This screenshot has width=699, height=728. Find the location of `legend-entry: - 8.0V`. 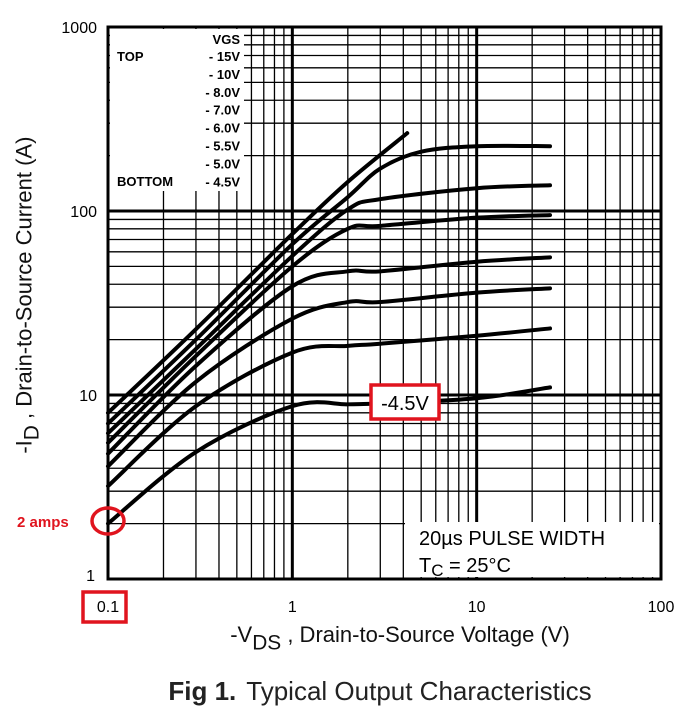

legend-entry: - 8.0V is located at coordinates (222, 92).